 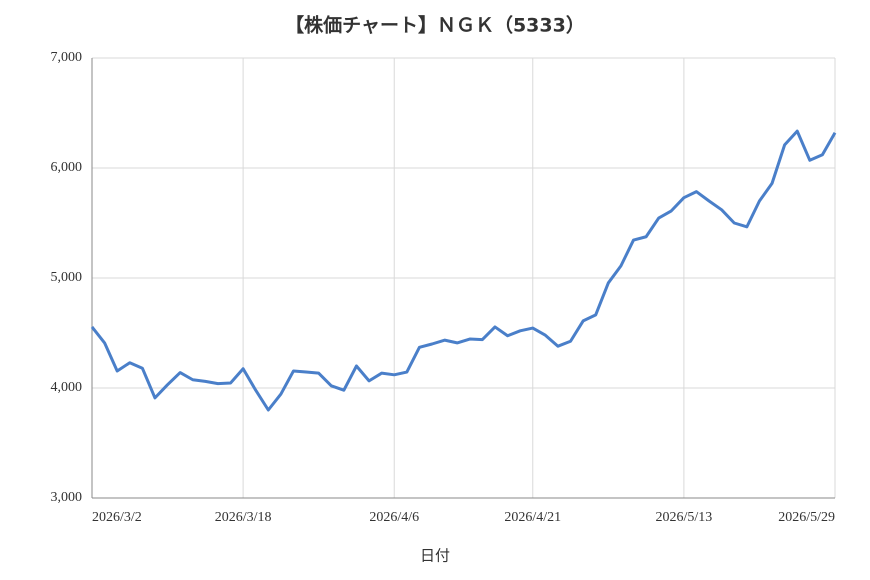 What do you see at coordinates (117, 517) in the screenshot?
I see `x-tick-label: 2026/3/2` at bounding box center [117, 517].